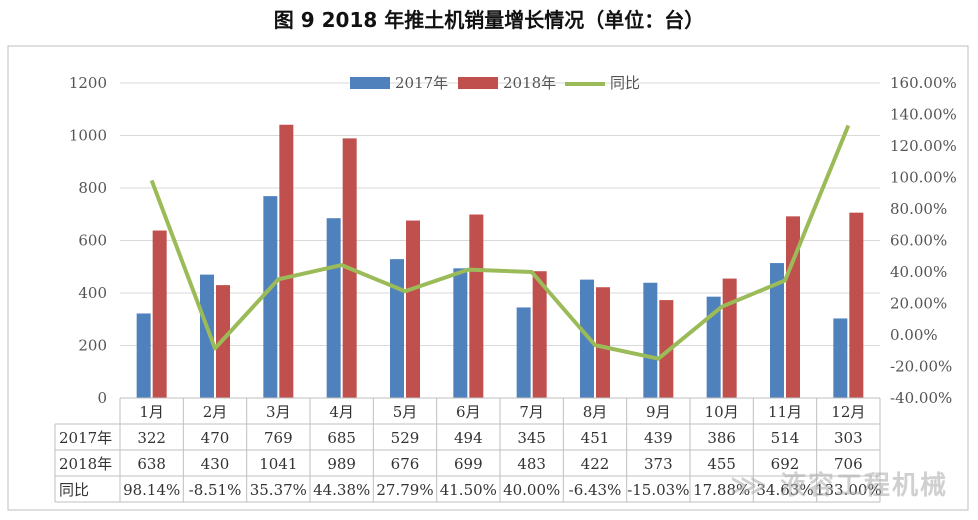  Describe the element at coordinates (215, 490) in the screenshot. I see `table-cell: -8.51%` at that location.